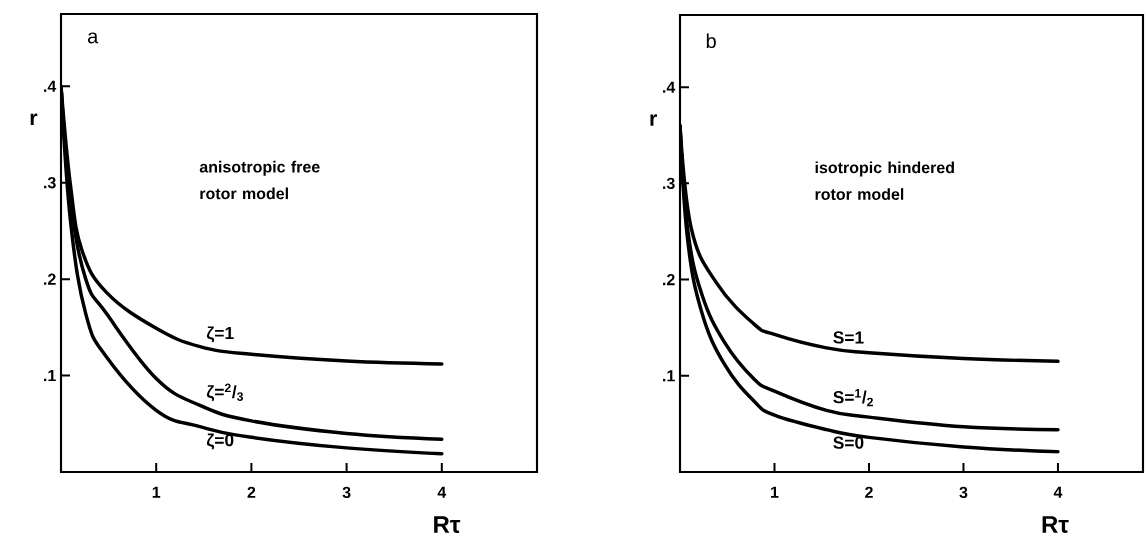  What do you see at coordinates (220, 334) in the screenshot?
I see `series-label: ζ=1` at bounding box center [220, 334].